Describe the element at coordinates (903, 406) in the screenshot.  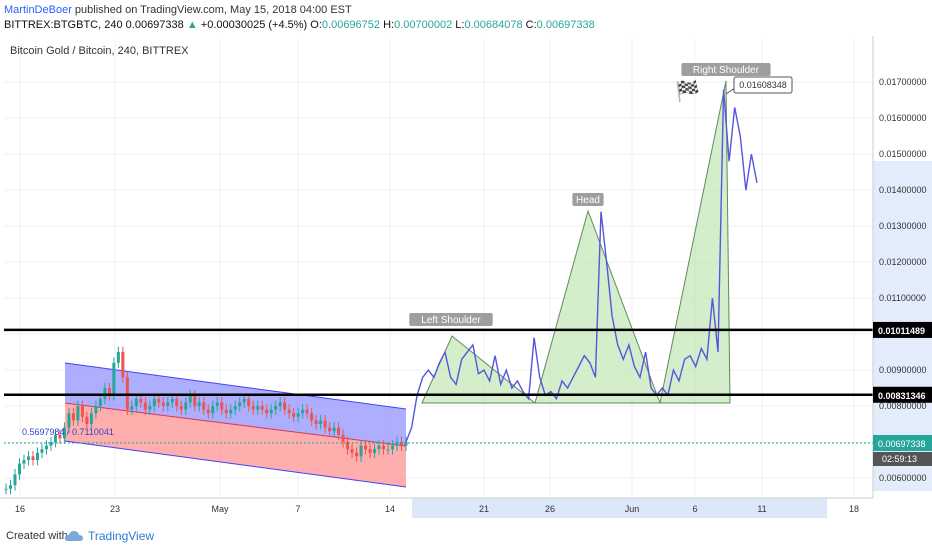
I see `y-tick-label: 0.00800000` at that location.